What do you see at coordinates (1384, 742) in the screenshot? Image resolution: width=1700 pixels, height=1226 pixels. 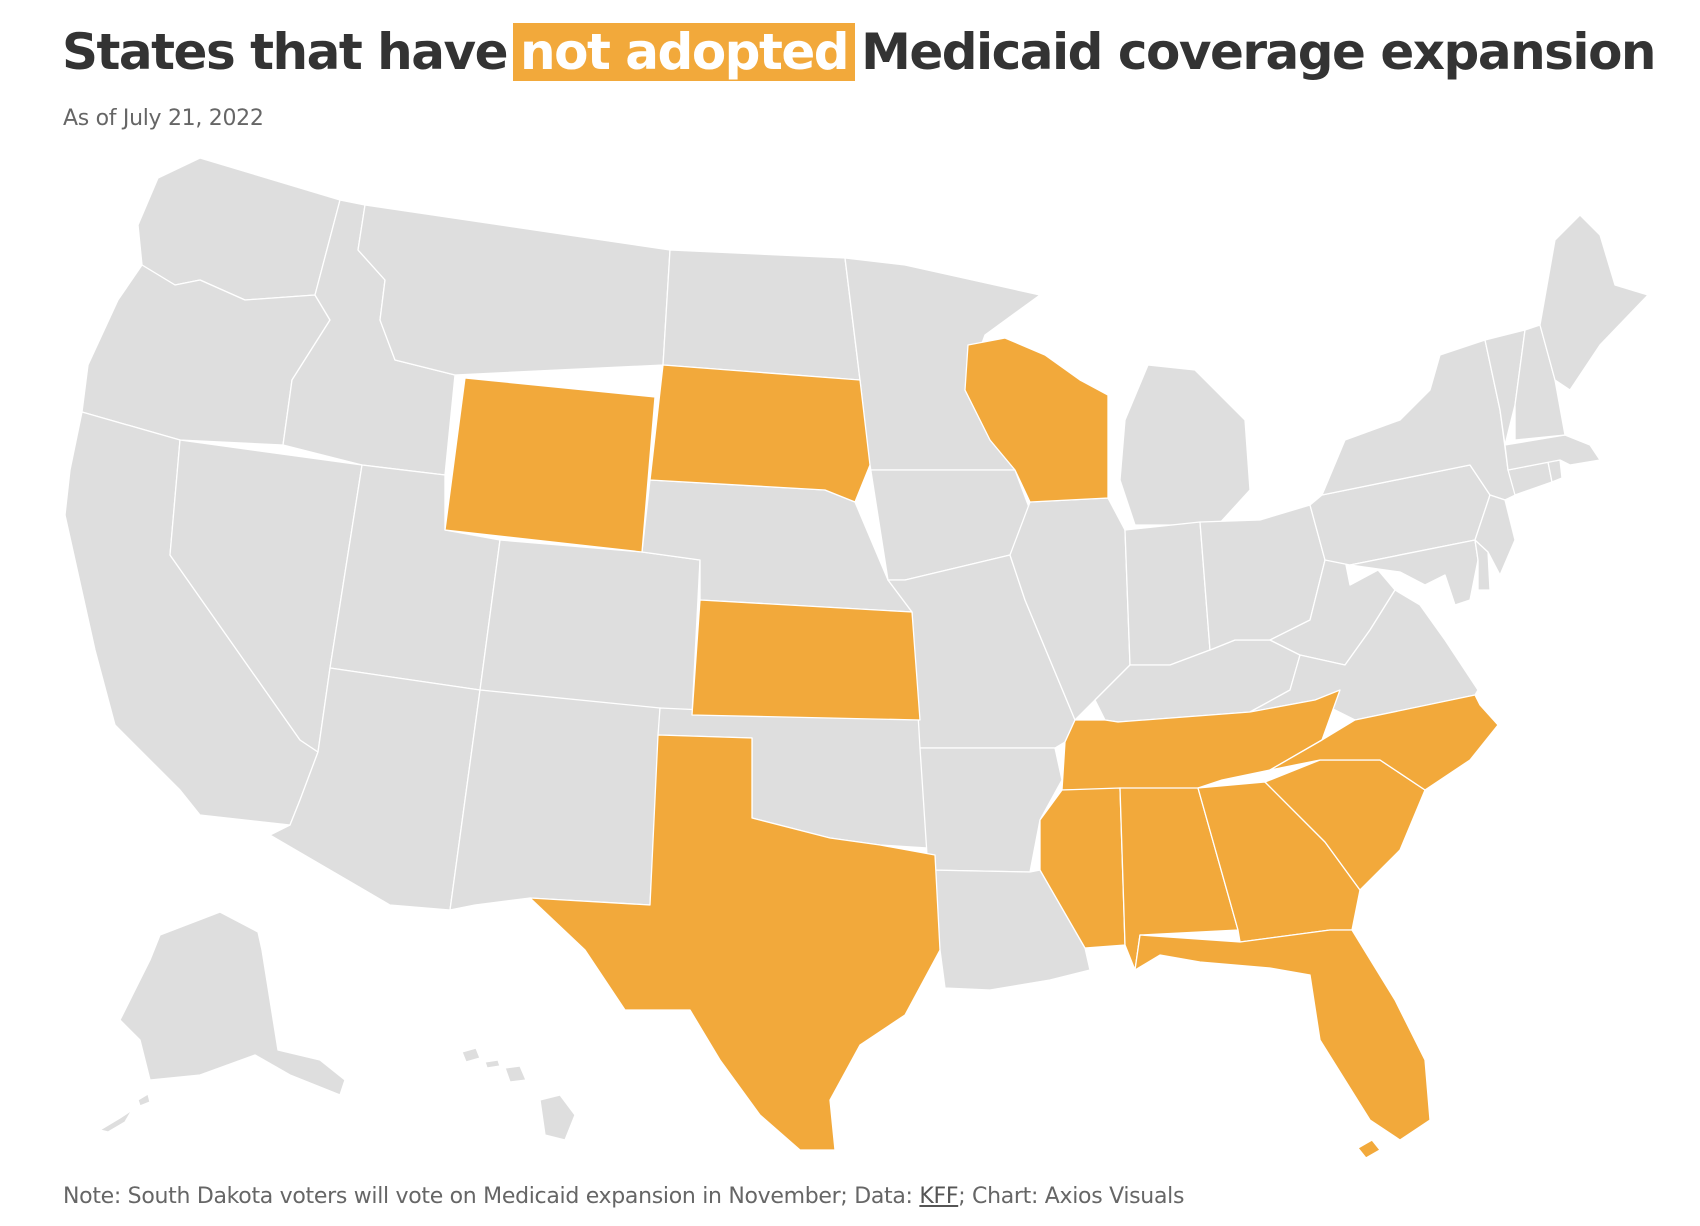 I see `state-north-carolina` at bounding box center [1384, 742].